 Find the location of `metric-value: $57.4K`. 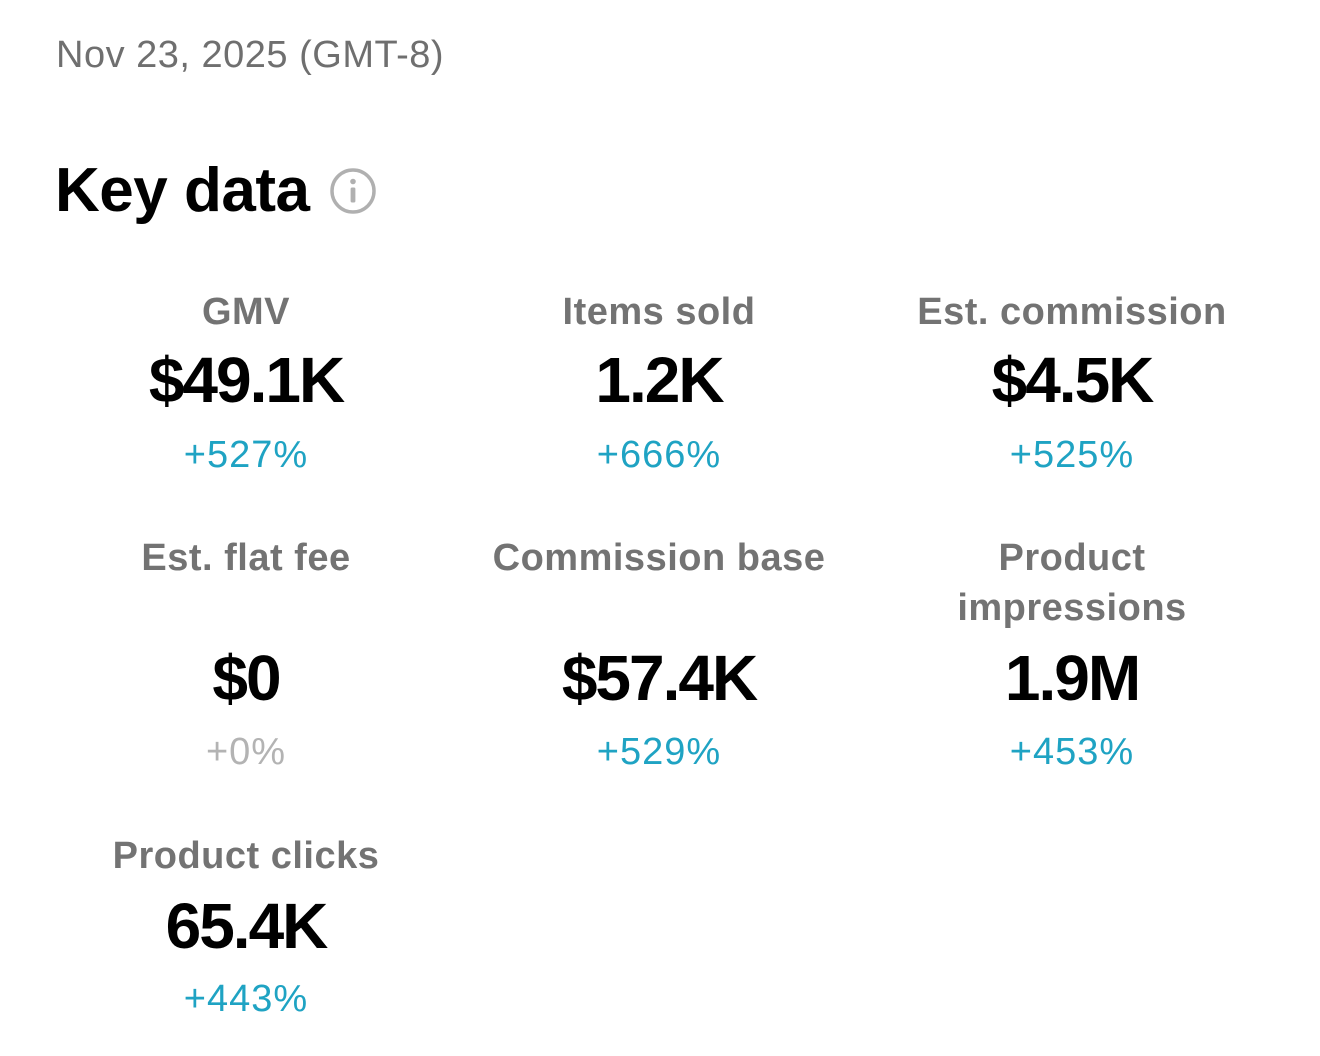

metric-value: $57.4K is located at coordinates (659, 678).